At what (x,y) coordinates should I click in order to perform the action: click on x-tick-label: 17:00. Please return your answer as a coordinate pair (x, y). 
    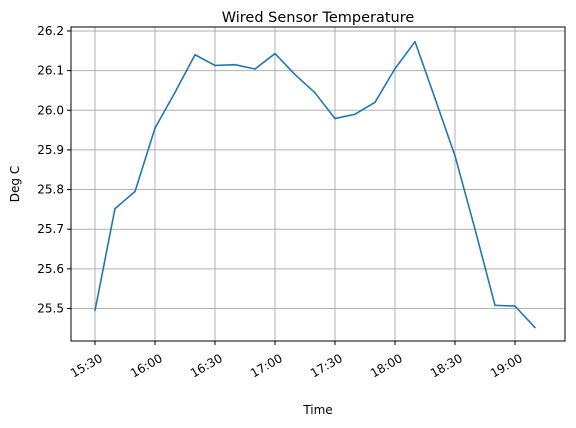
    Looking at the image, I should click on (266, 365).